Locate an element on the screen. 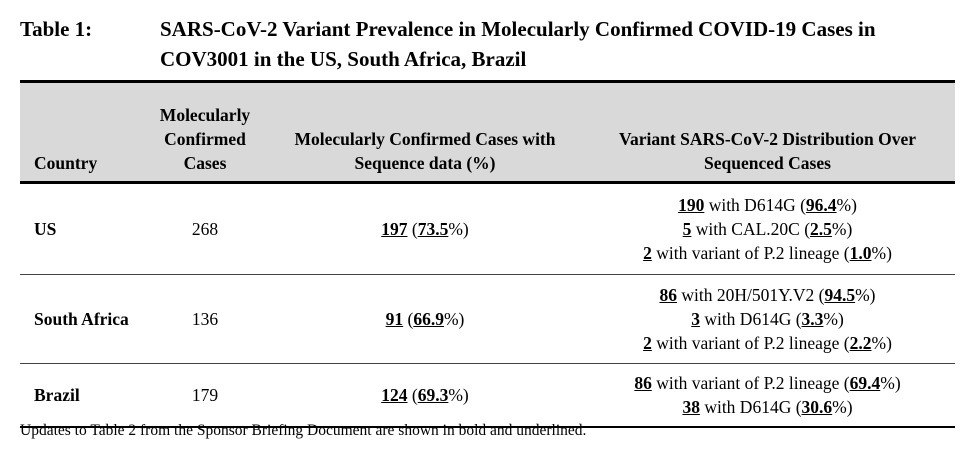 This screenshot has width=975, height=453. distribution-line: 86 with 20H/501Y.V2 (94.5%) is located at coordinates (767, 295).